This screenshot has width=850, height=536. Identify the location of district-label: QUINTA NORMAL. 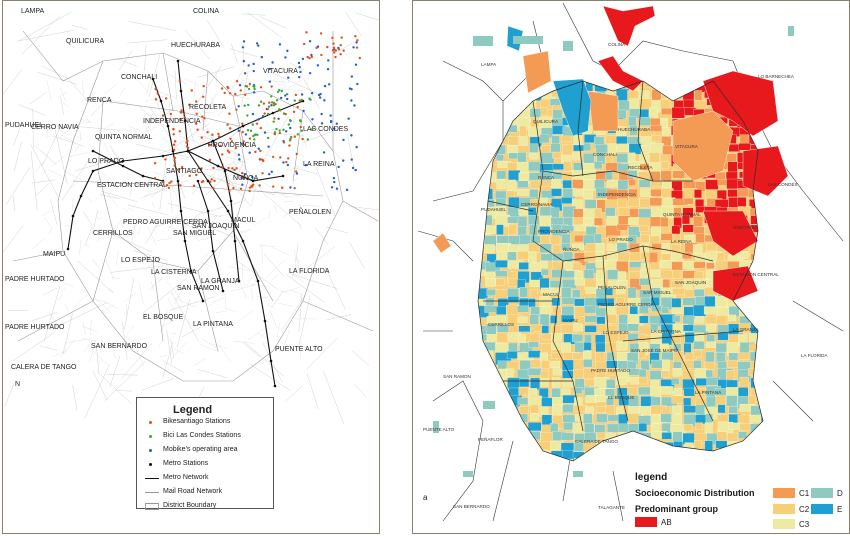
(124, 137).